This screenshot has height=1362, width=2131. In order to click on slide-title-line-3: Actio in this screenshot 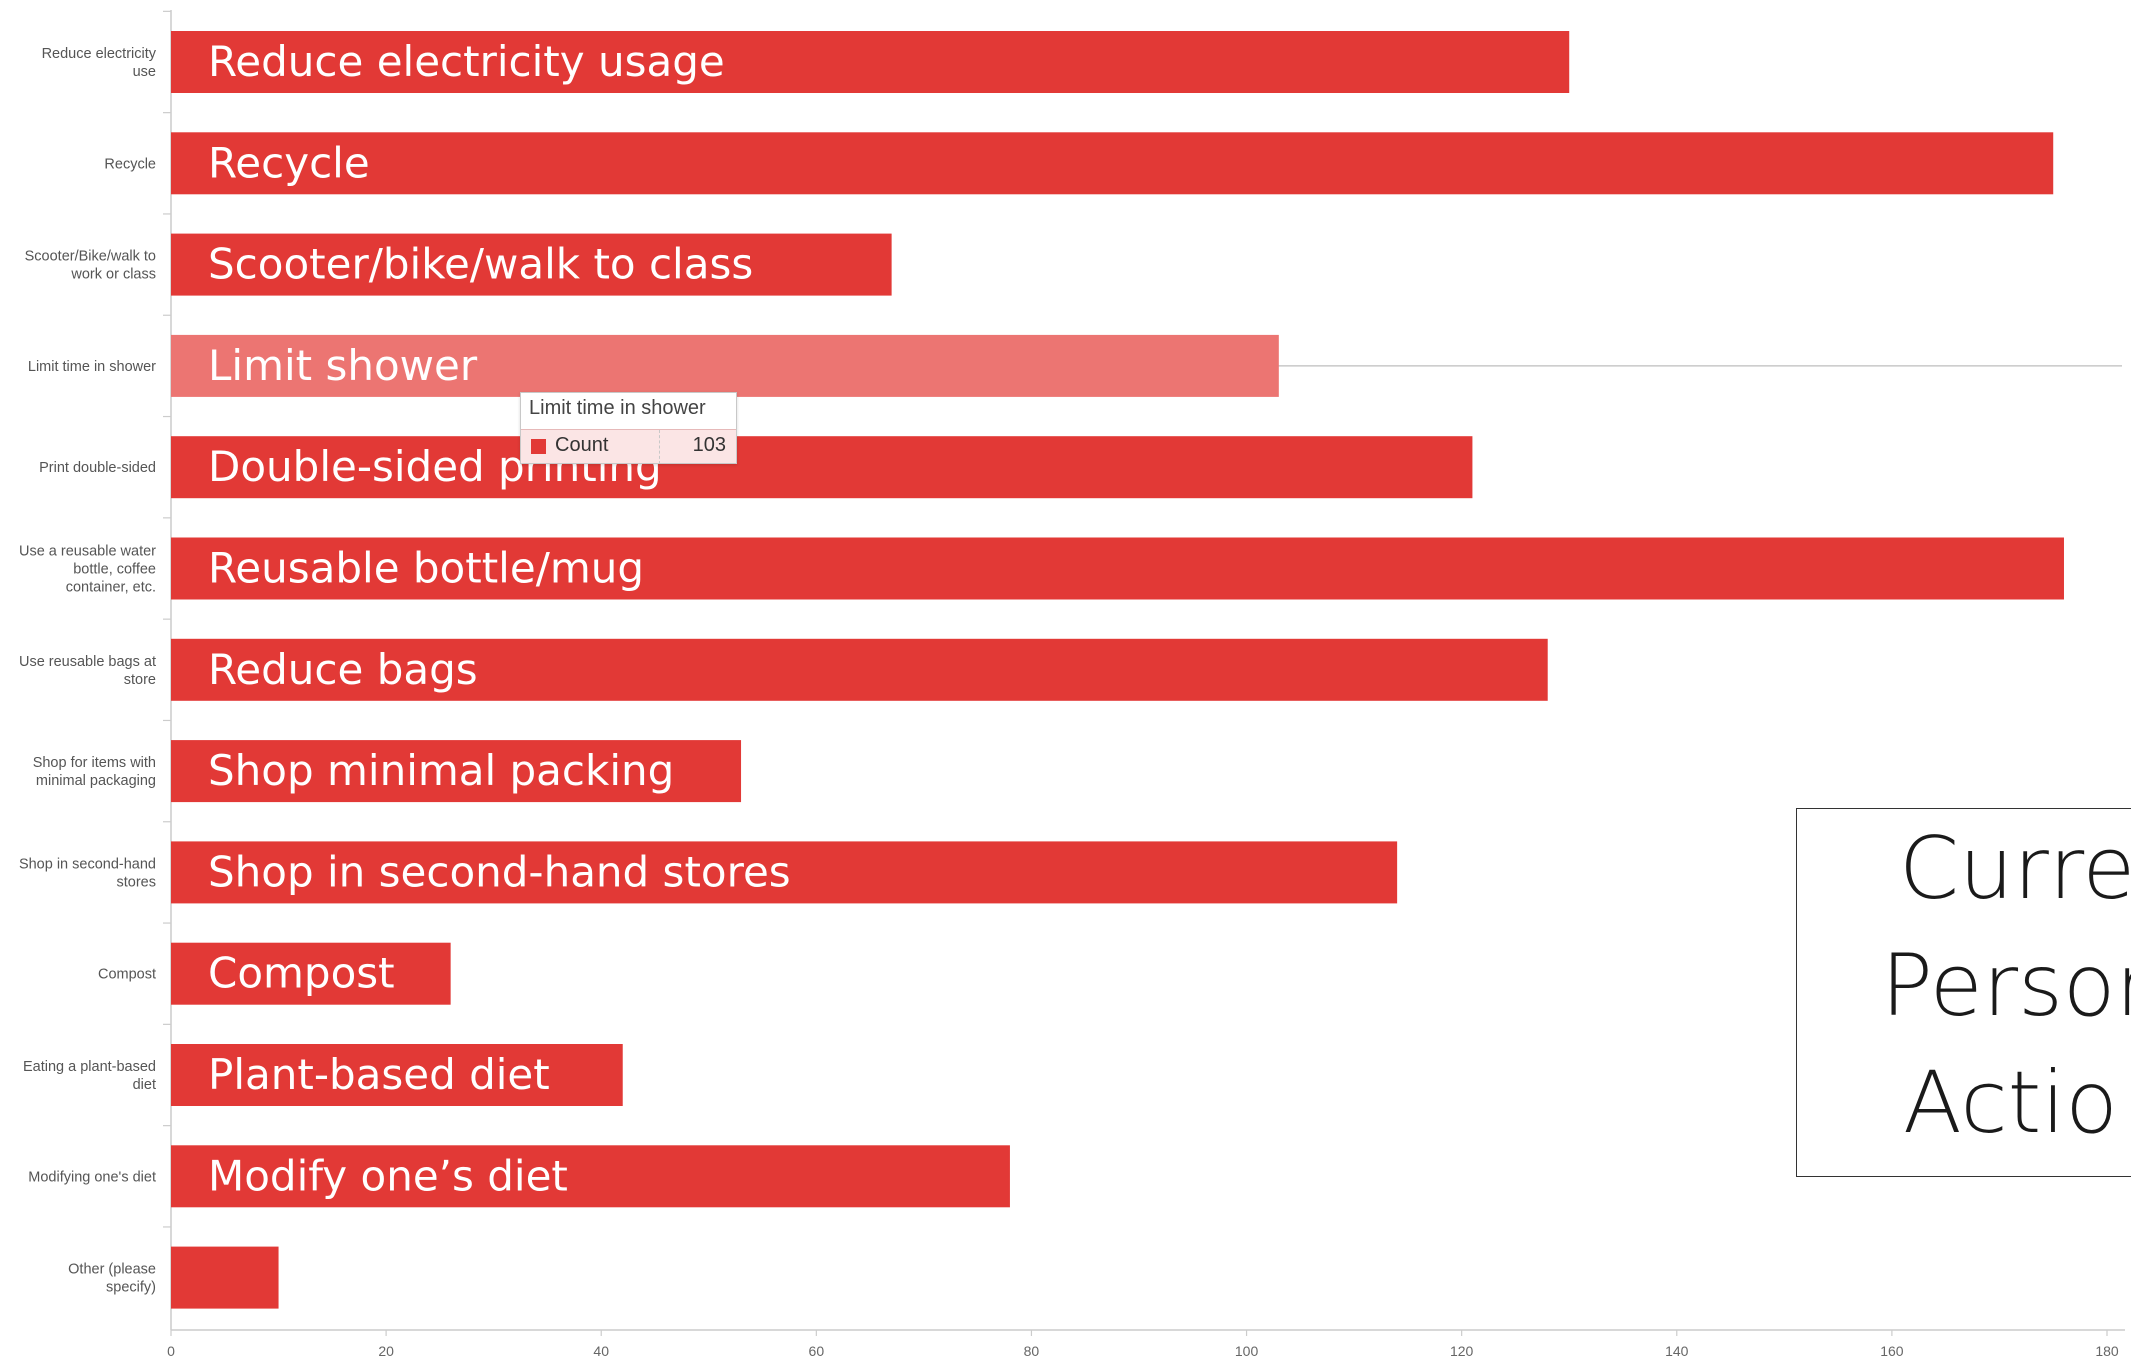, I will do `click(2010, 1103)`.